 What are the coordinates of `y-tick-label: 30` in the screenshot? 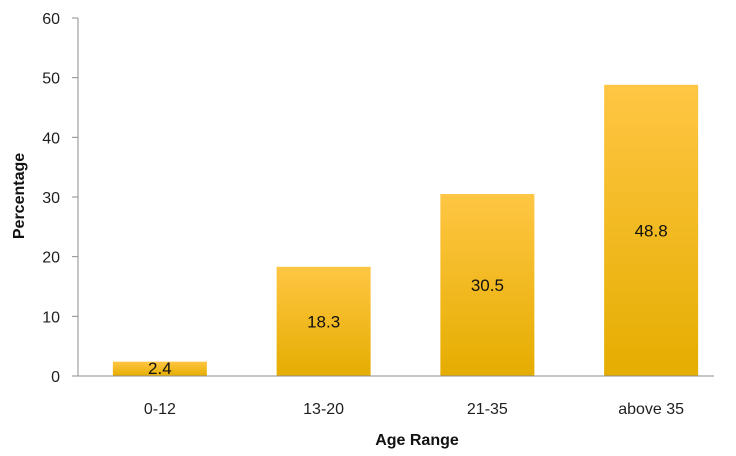 It's located at (51, 198).